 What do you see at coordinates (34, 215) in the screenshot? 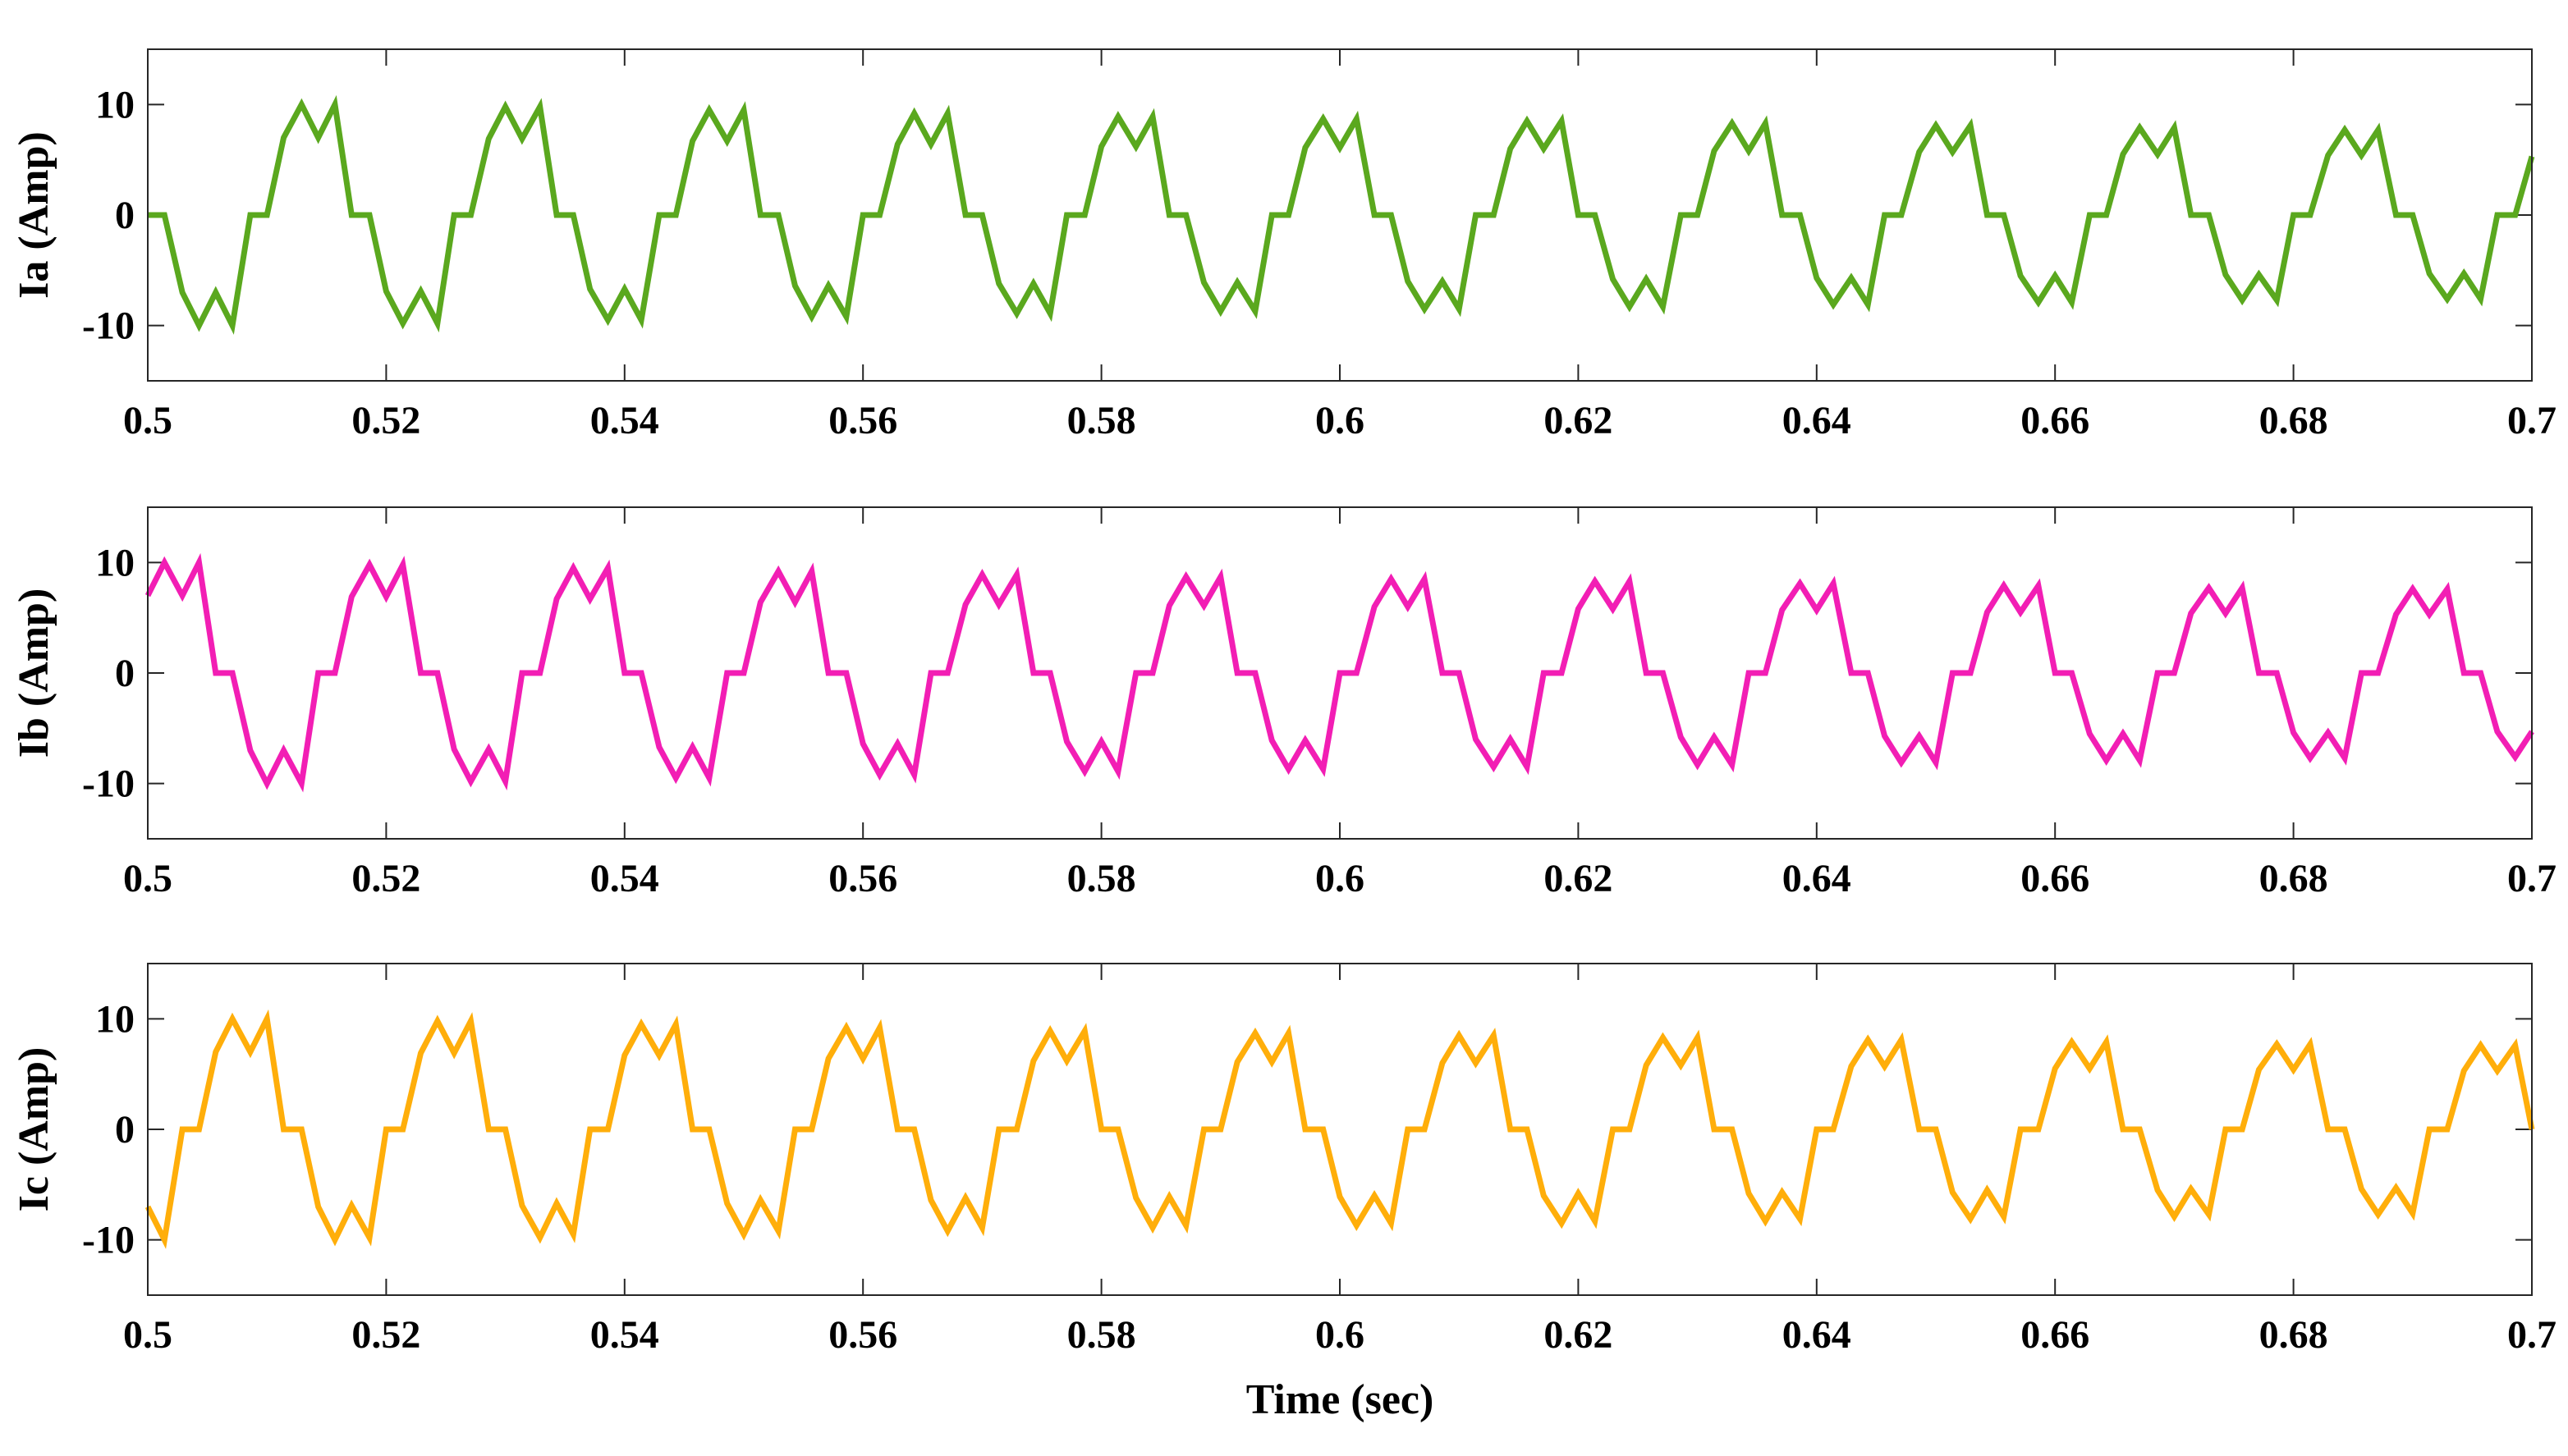
I see `y-axis-label: Ia (Amp)` at bounding box center [34, 215].